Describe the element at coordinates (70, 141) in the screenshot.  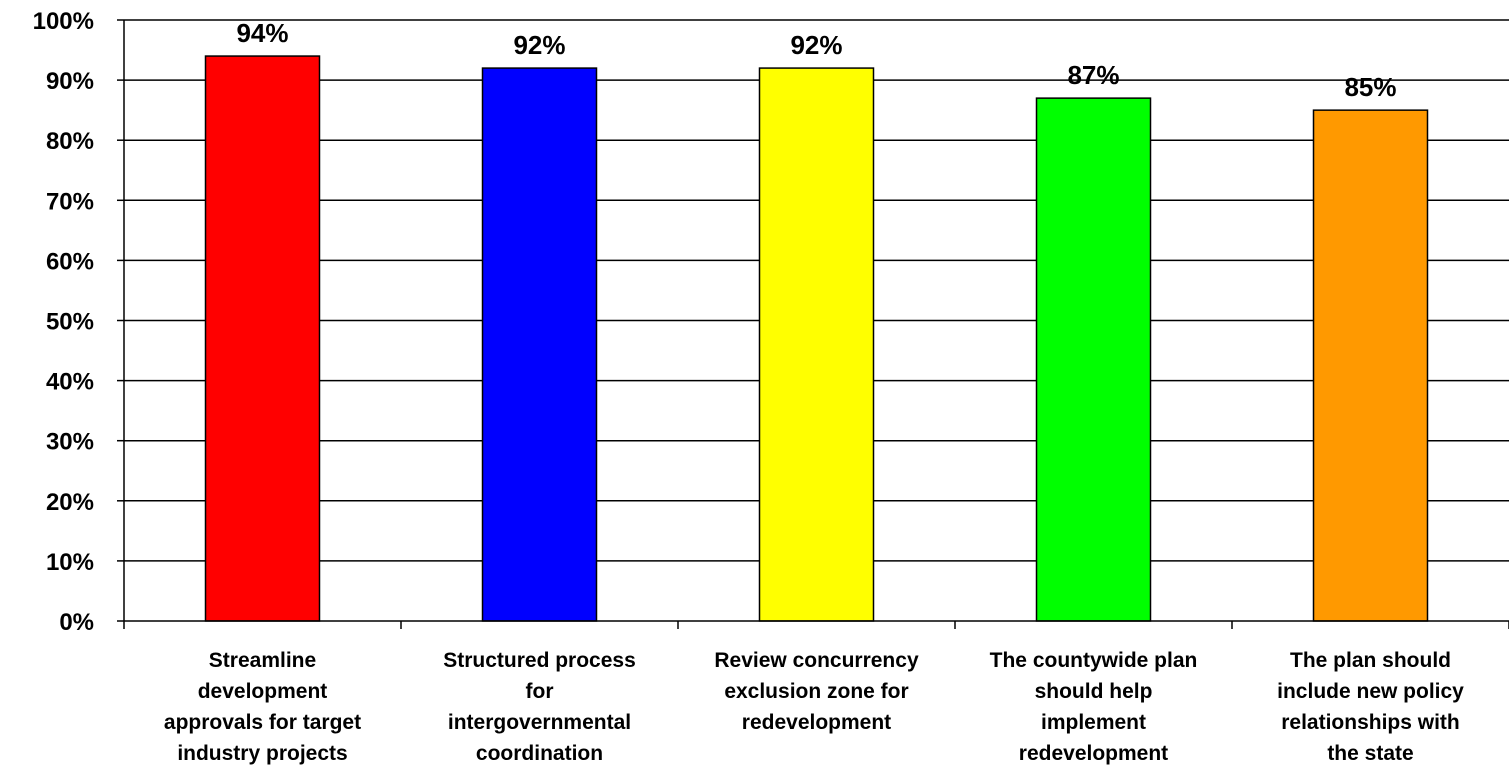
I see `y-tick-label: 80%` at that location.